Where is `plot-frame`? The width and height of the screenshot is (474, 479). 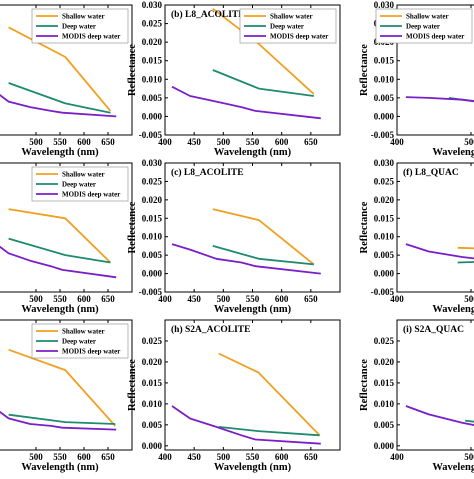
plot-frame is located at coordinates (435, 385).